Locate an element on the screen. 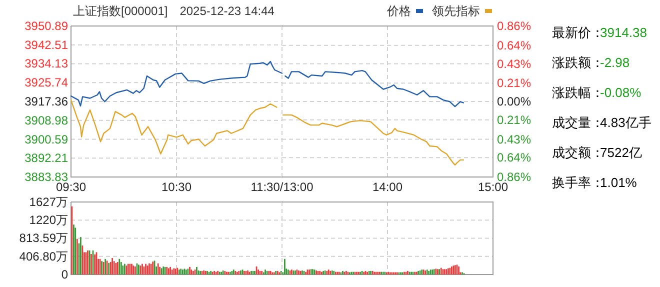 The width and height of the screenshot is (660, 287). y2-tick-label: 0.00% is located at coordinates (514, 101).